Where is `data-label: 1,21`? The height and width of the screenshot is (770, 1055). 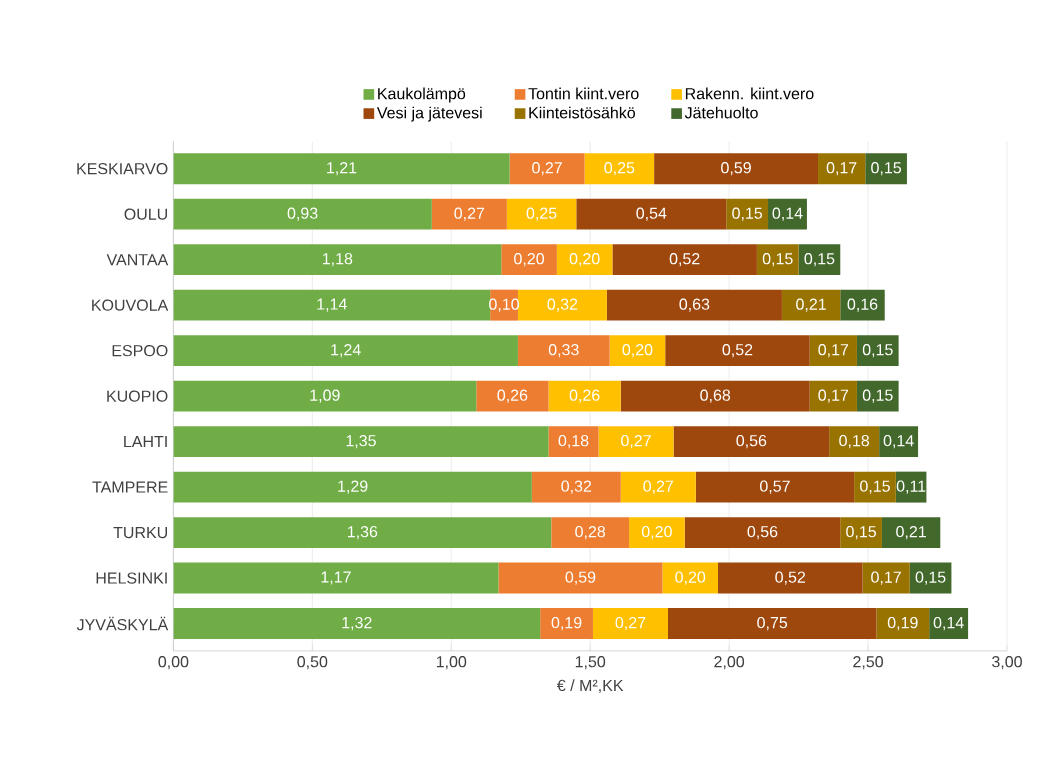 data-label: 1,21 is located at coordinates (342, 169).